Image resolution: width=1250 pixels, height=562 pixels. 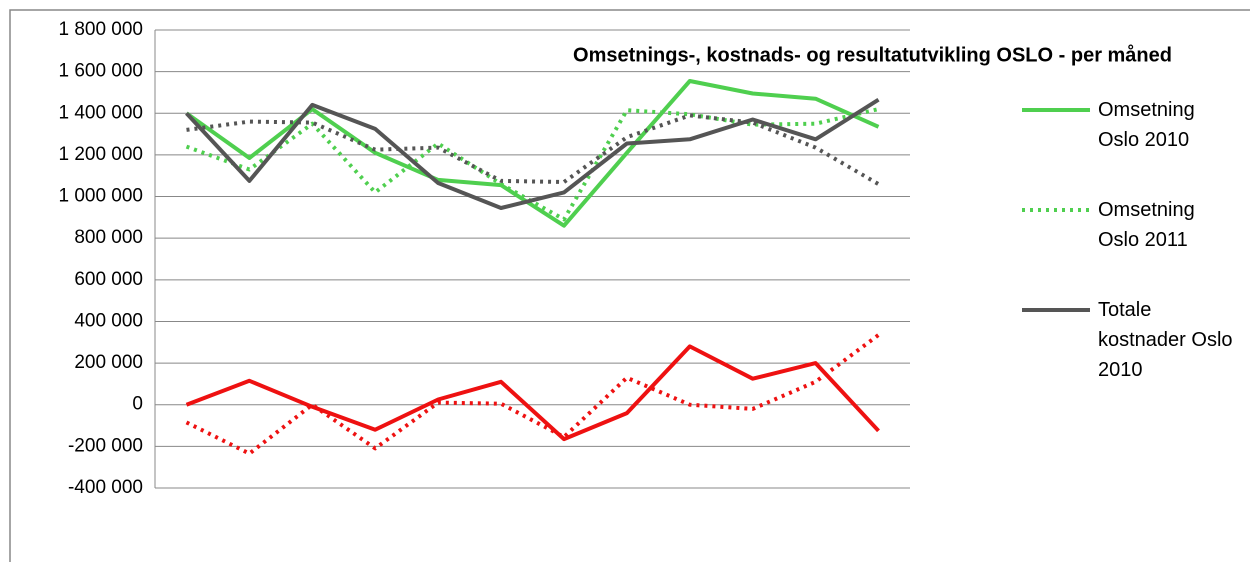 What do you see at coordinates (108, 362) in the screenshot?
I see `y-tick-label: 200 000` at bounding box center [108, 362].